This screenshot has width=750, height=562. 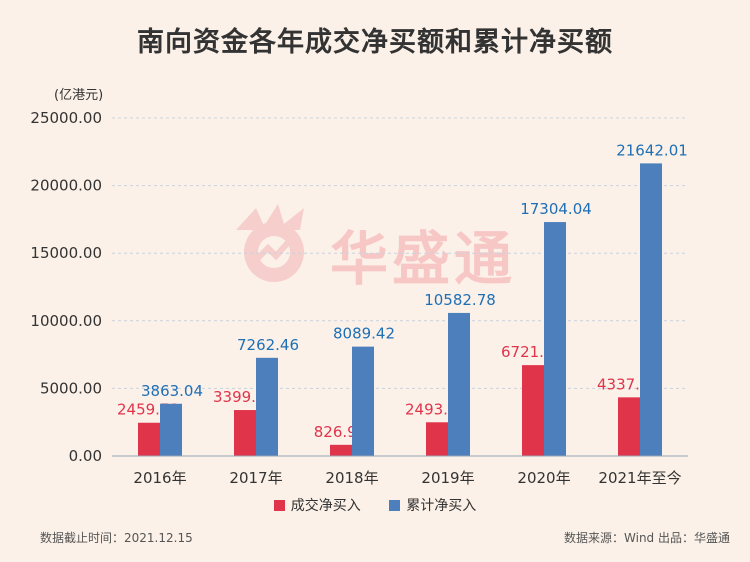 What do you see at coordinates (66, 186) in the screenshot?
I see `y-tick-label: 20000.00` at bounding box center [66, 186].